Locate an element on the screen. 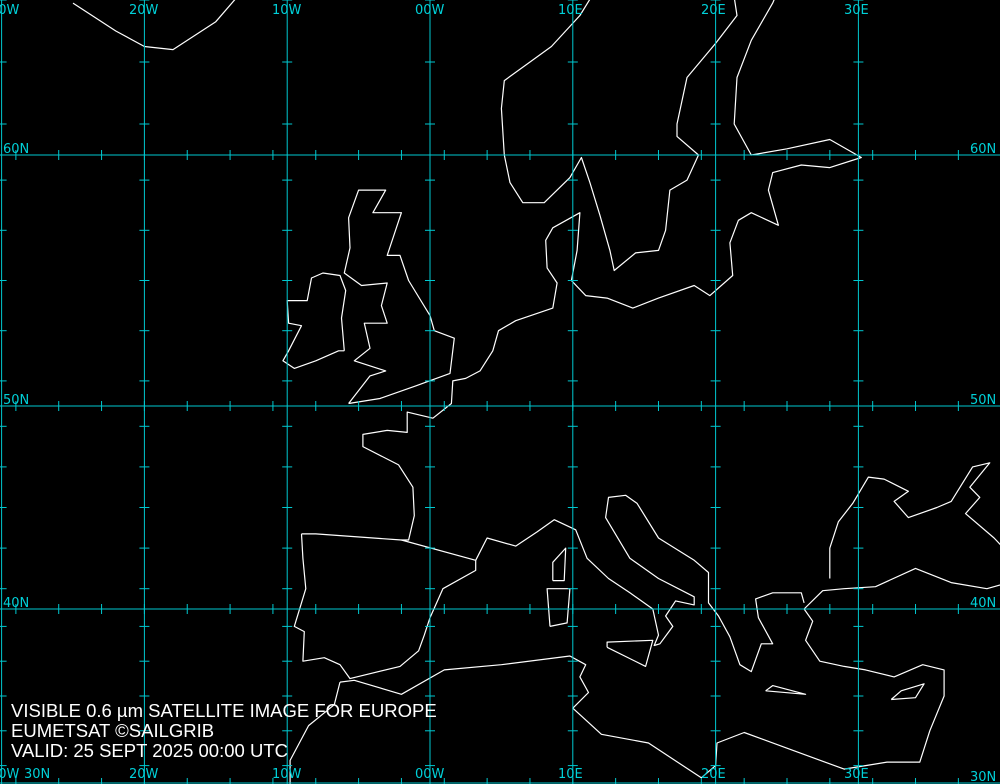 The image size is (1000, 784). coastline-iceland is located at coordinates (154, 25).